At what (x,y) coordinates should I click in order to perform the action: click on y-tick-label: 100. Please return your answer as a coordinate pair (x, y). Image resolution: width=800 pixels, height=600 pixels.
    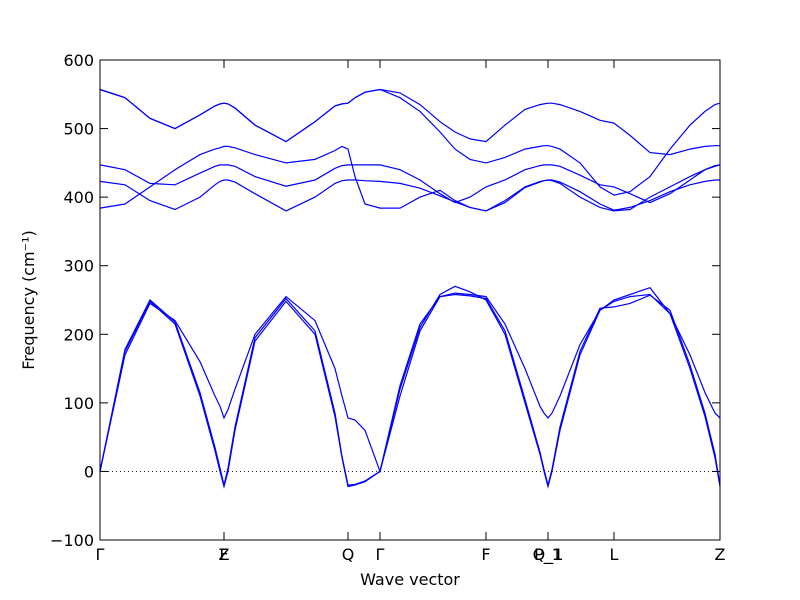
    Looking at the image, I should click on (78, 403).